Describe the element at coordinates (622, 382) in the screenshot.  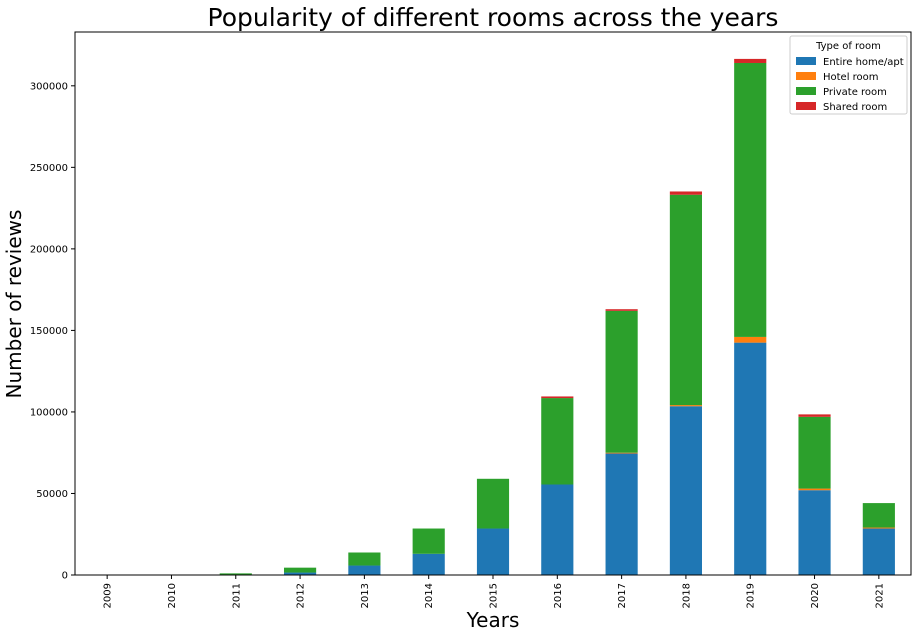
I see `bar-segment-private-room-2017` at that location.